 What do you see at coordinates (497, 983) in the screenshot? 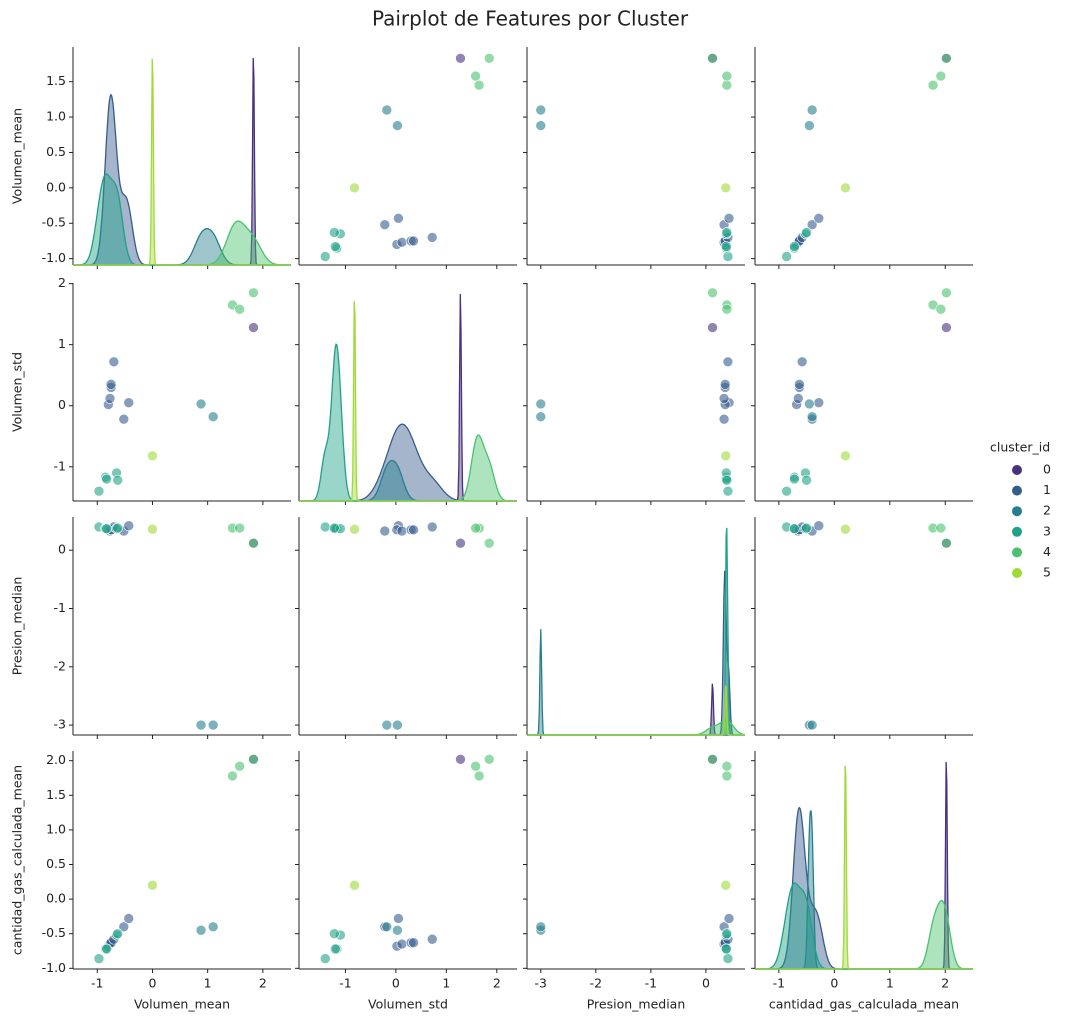
I see `x-tick-label: 2` at bounding box center [497, 983].